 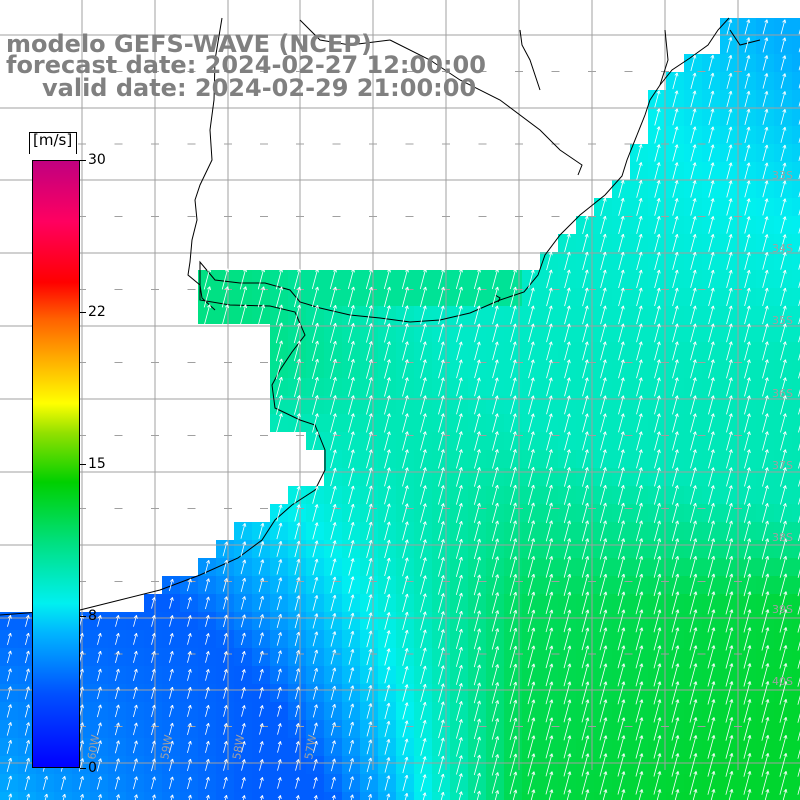 I want to click on lat-label: 39S, so click(x=782, y=609).